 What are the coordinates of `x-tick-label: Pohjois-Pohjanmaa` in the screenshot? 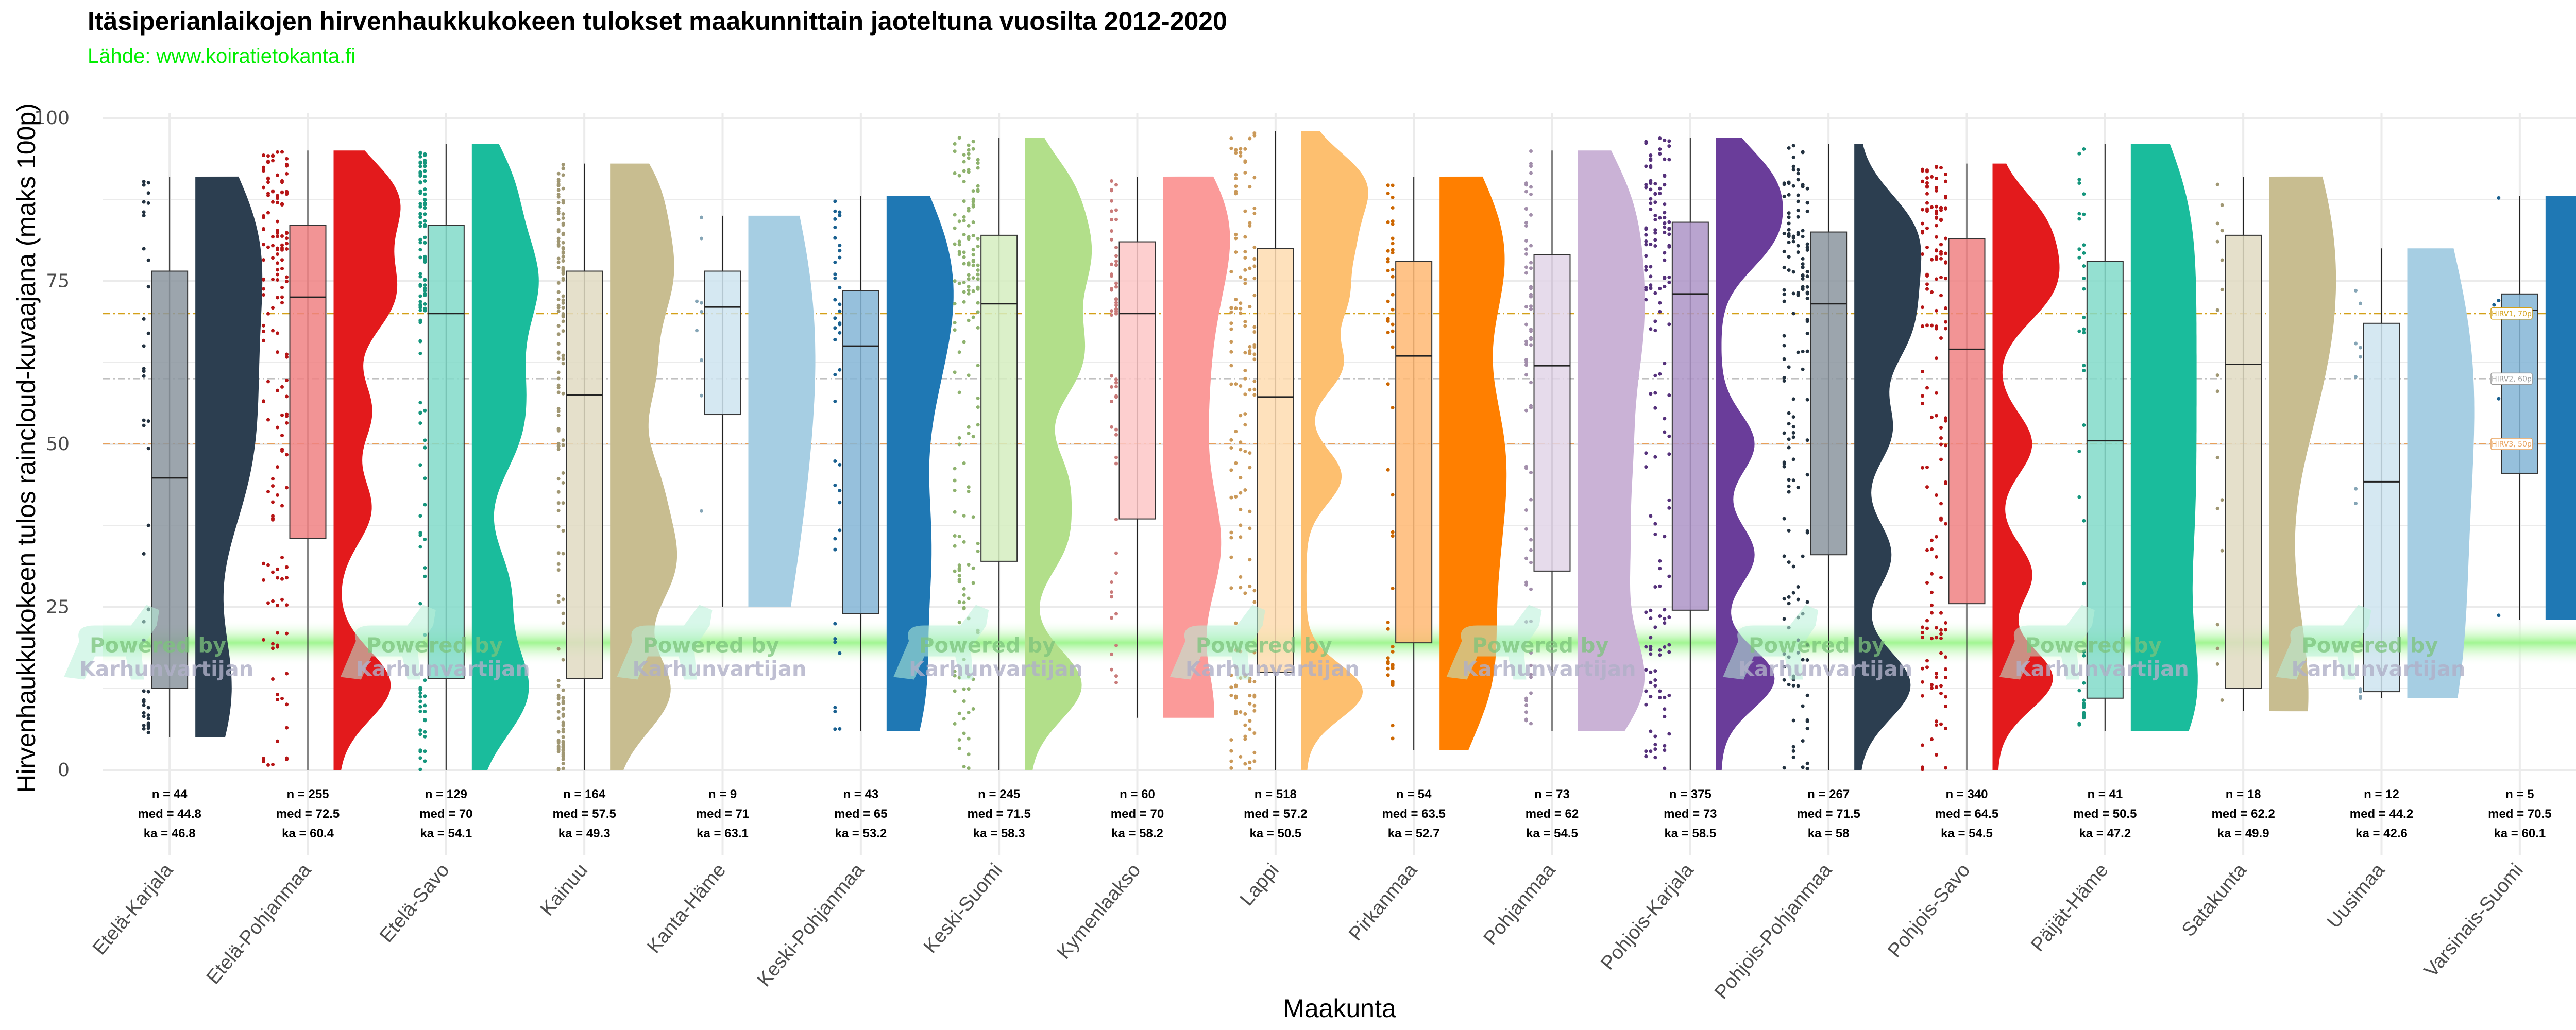 It's located at (1773, 931).